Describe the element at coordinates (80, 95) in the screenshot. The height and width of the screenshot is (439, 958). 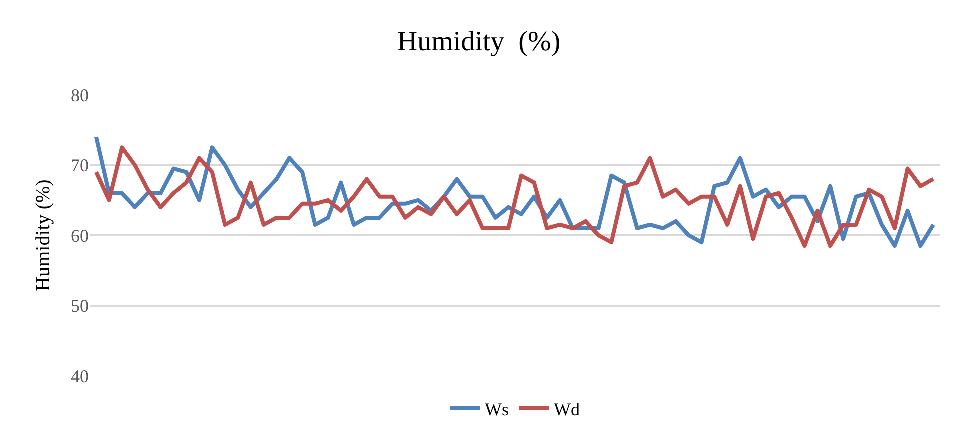
I see `y-tick-label: 80` at that location.